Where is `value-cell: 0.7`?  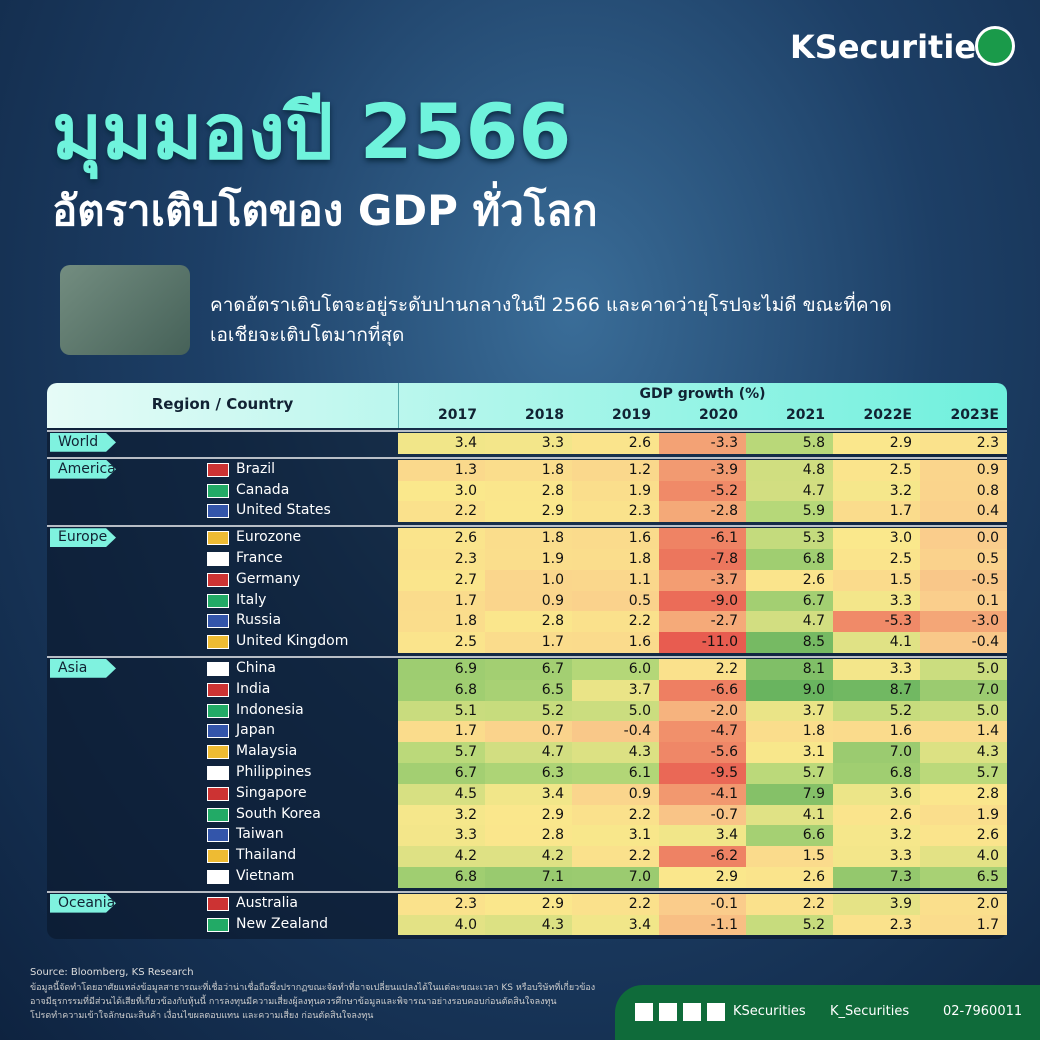
value-cell: 0.7 is located at coordinates (528, 732).